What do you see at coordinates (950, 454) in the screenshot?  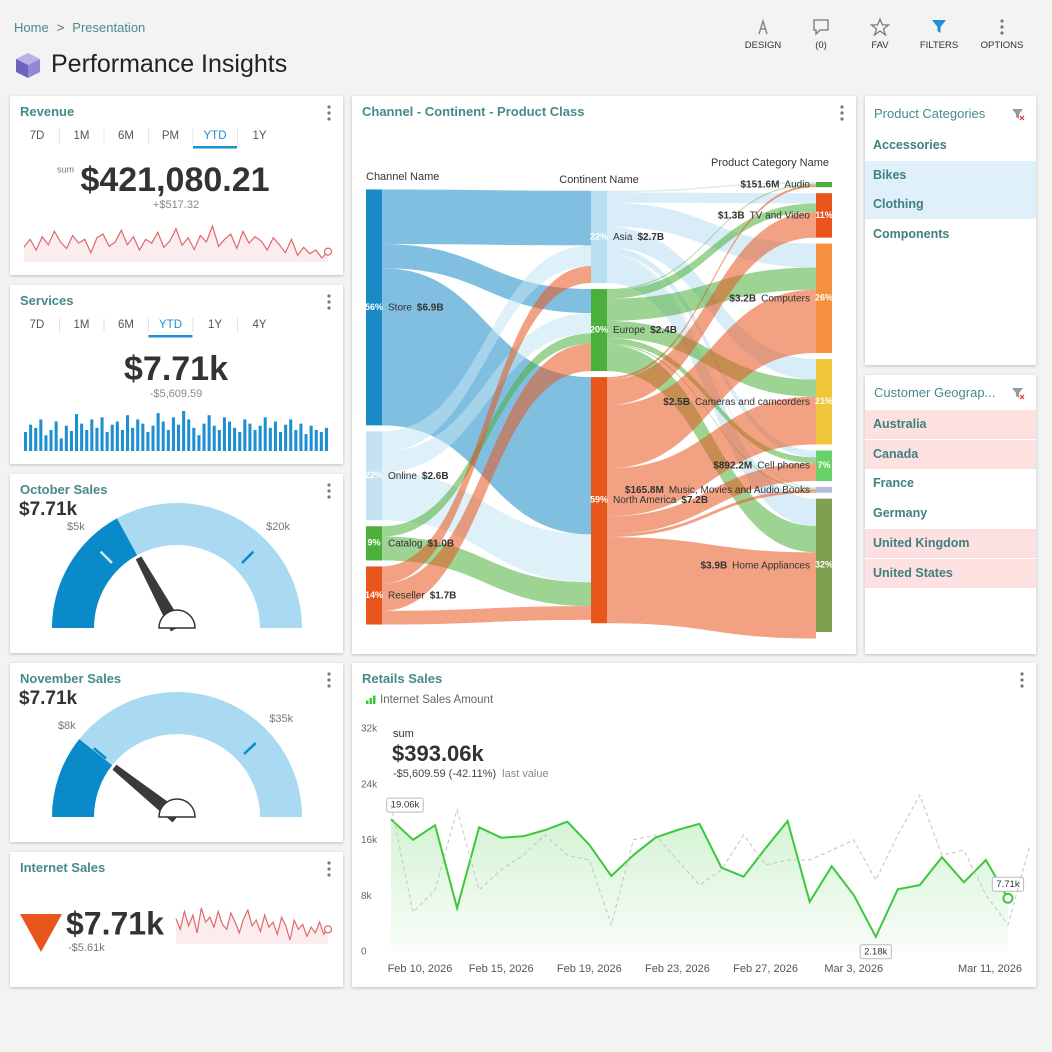 I see `filter-item: Canada` at bounding box center [950, 454].